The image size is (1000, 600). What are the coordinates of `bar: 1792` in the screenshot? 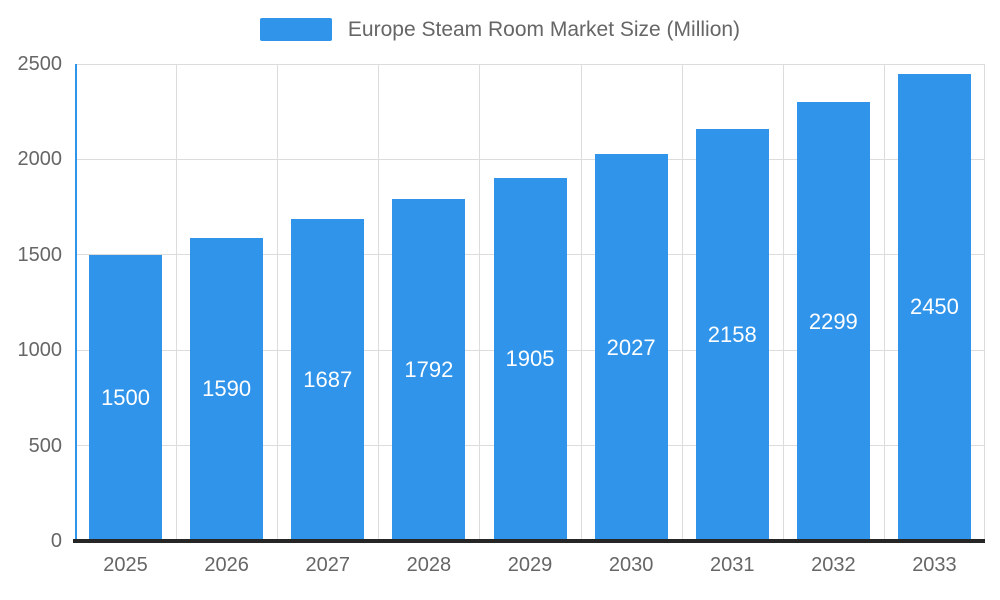 It's located at (429, 370).